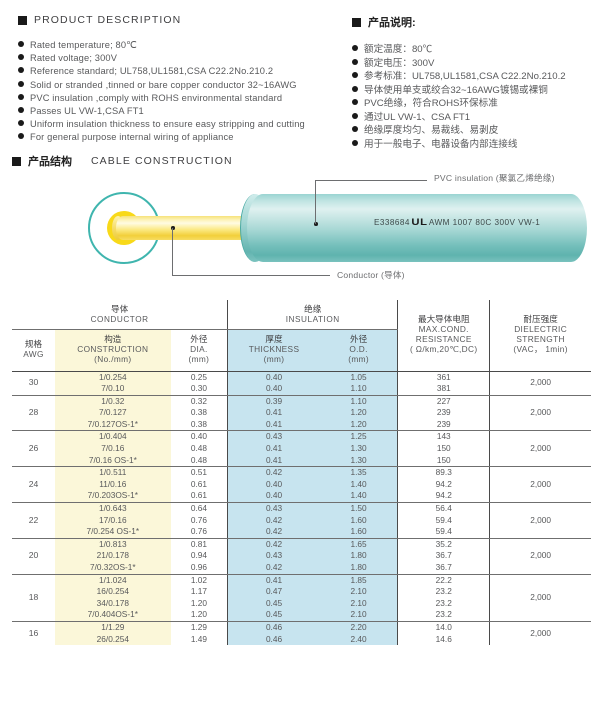 The height and width of the screenshot is (714, 603). What do you see at coordinates (87, 111) in the screenshot?
I see `list-item-label: Passes UL VW-1,CSA FT1` at bounding box center [87, 111].